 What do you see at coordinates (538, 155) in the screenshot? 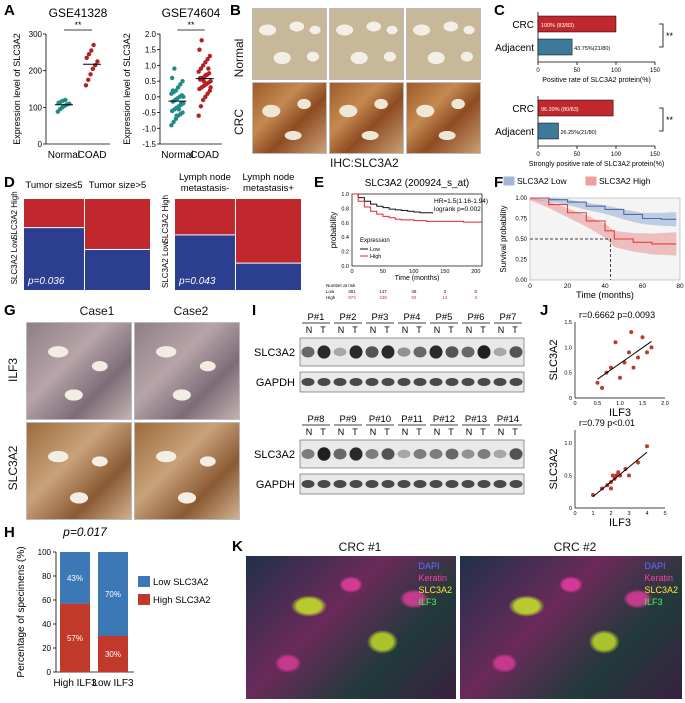
I see `x-tick-label: 0` at bounding box center [538, 155].